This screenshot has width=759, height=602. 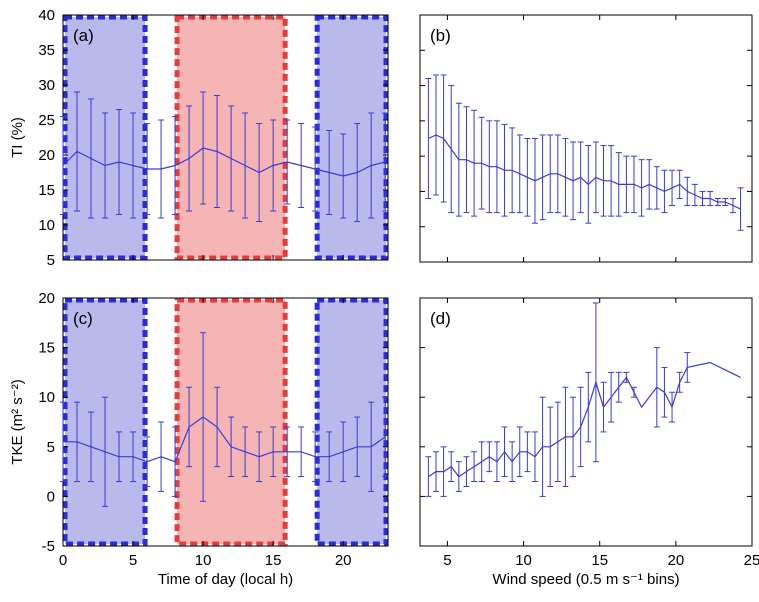 I want to click on y-tick-label: 35, so click(x=46, y=50).